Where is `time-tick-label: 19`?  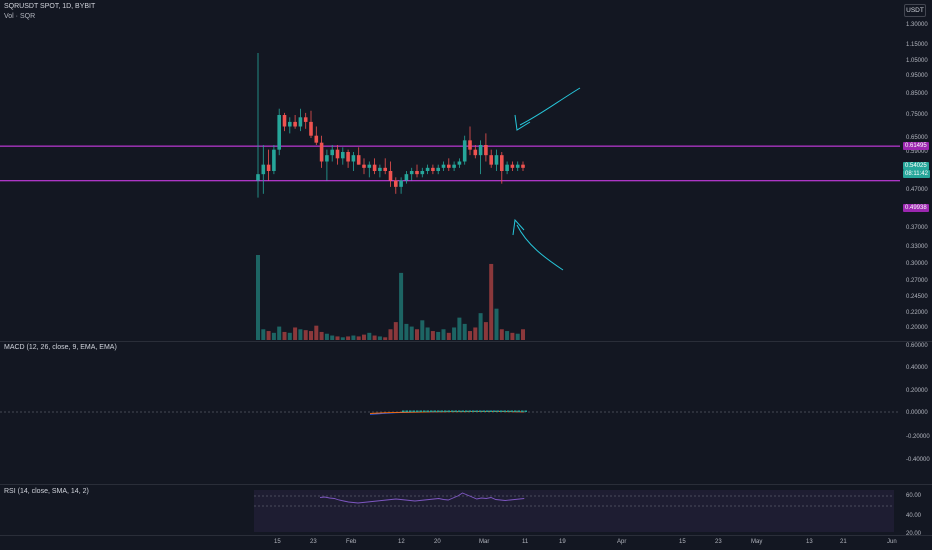 time-tick-label: 19 is located at coordinates (562, 542).